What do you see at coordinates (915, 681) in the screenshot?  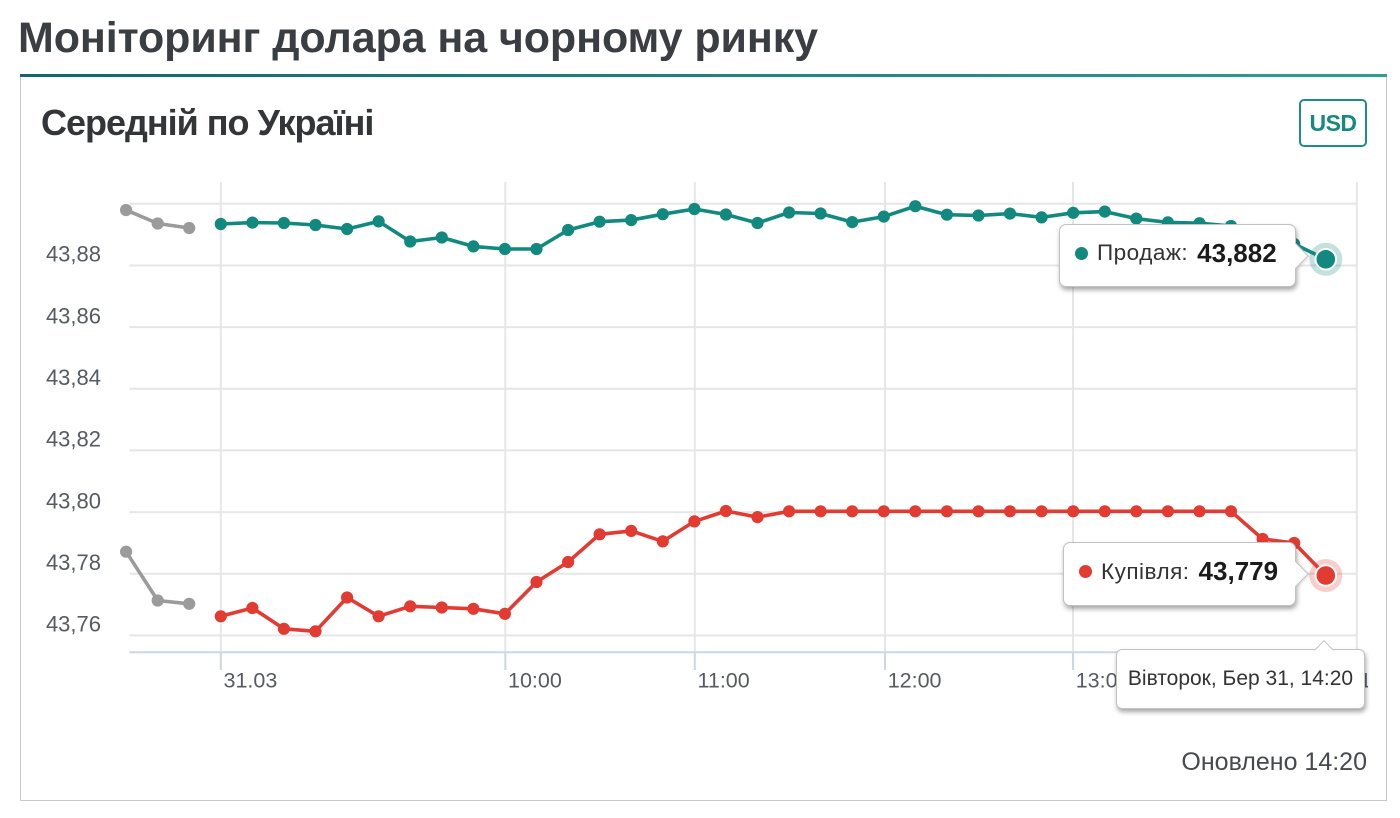 I see `svg-text: 12:00` at bounding box center [915, 681].